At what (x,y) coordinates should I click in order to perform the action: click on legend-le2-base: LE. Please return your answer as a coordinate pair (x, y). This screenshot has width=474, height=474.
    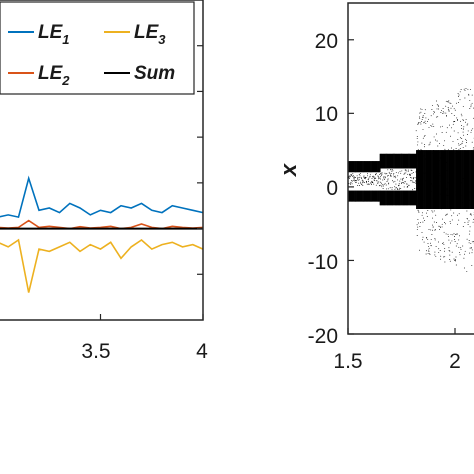
    Looking at the image, I should click on (51, 73).